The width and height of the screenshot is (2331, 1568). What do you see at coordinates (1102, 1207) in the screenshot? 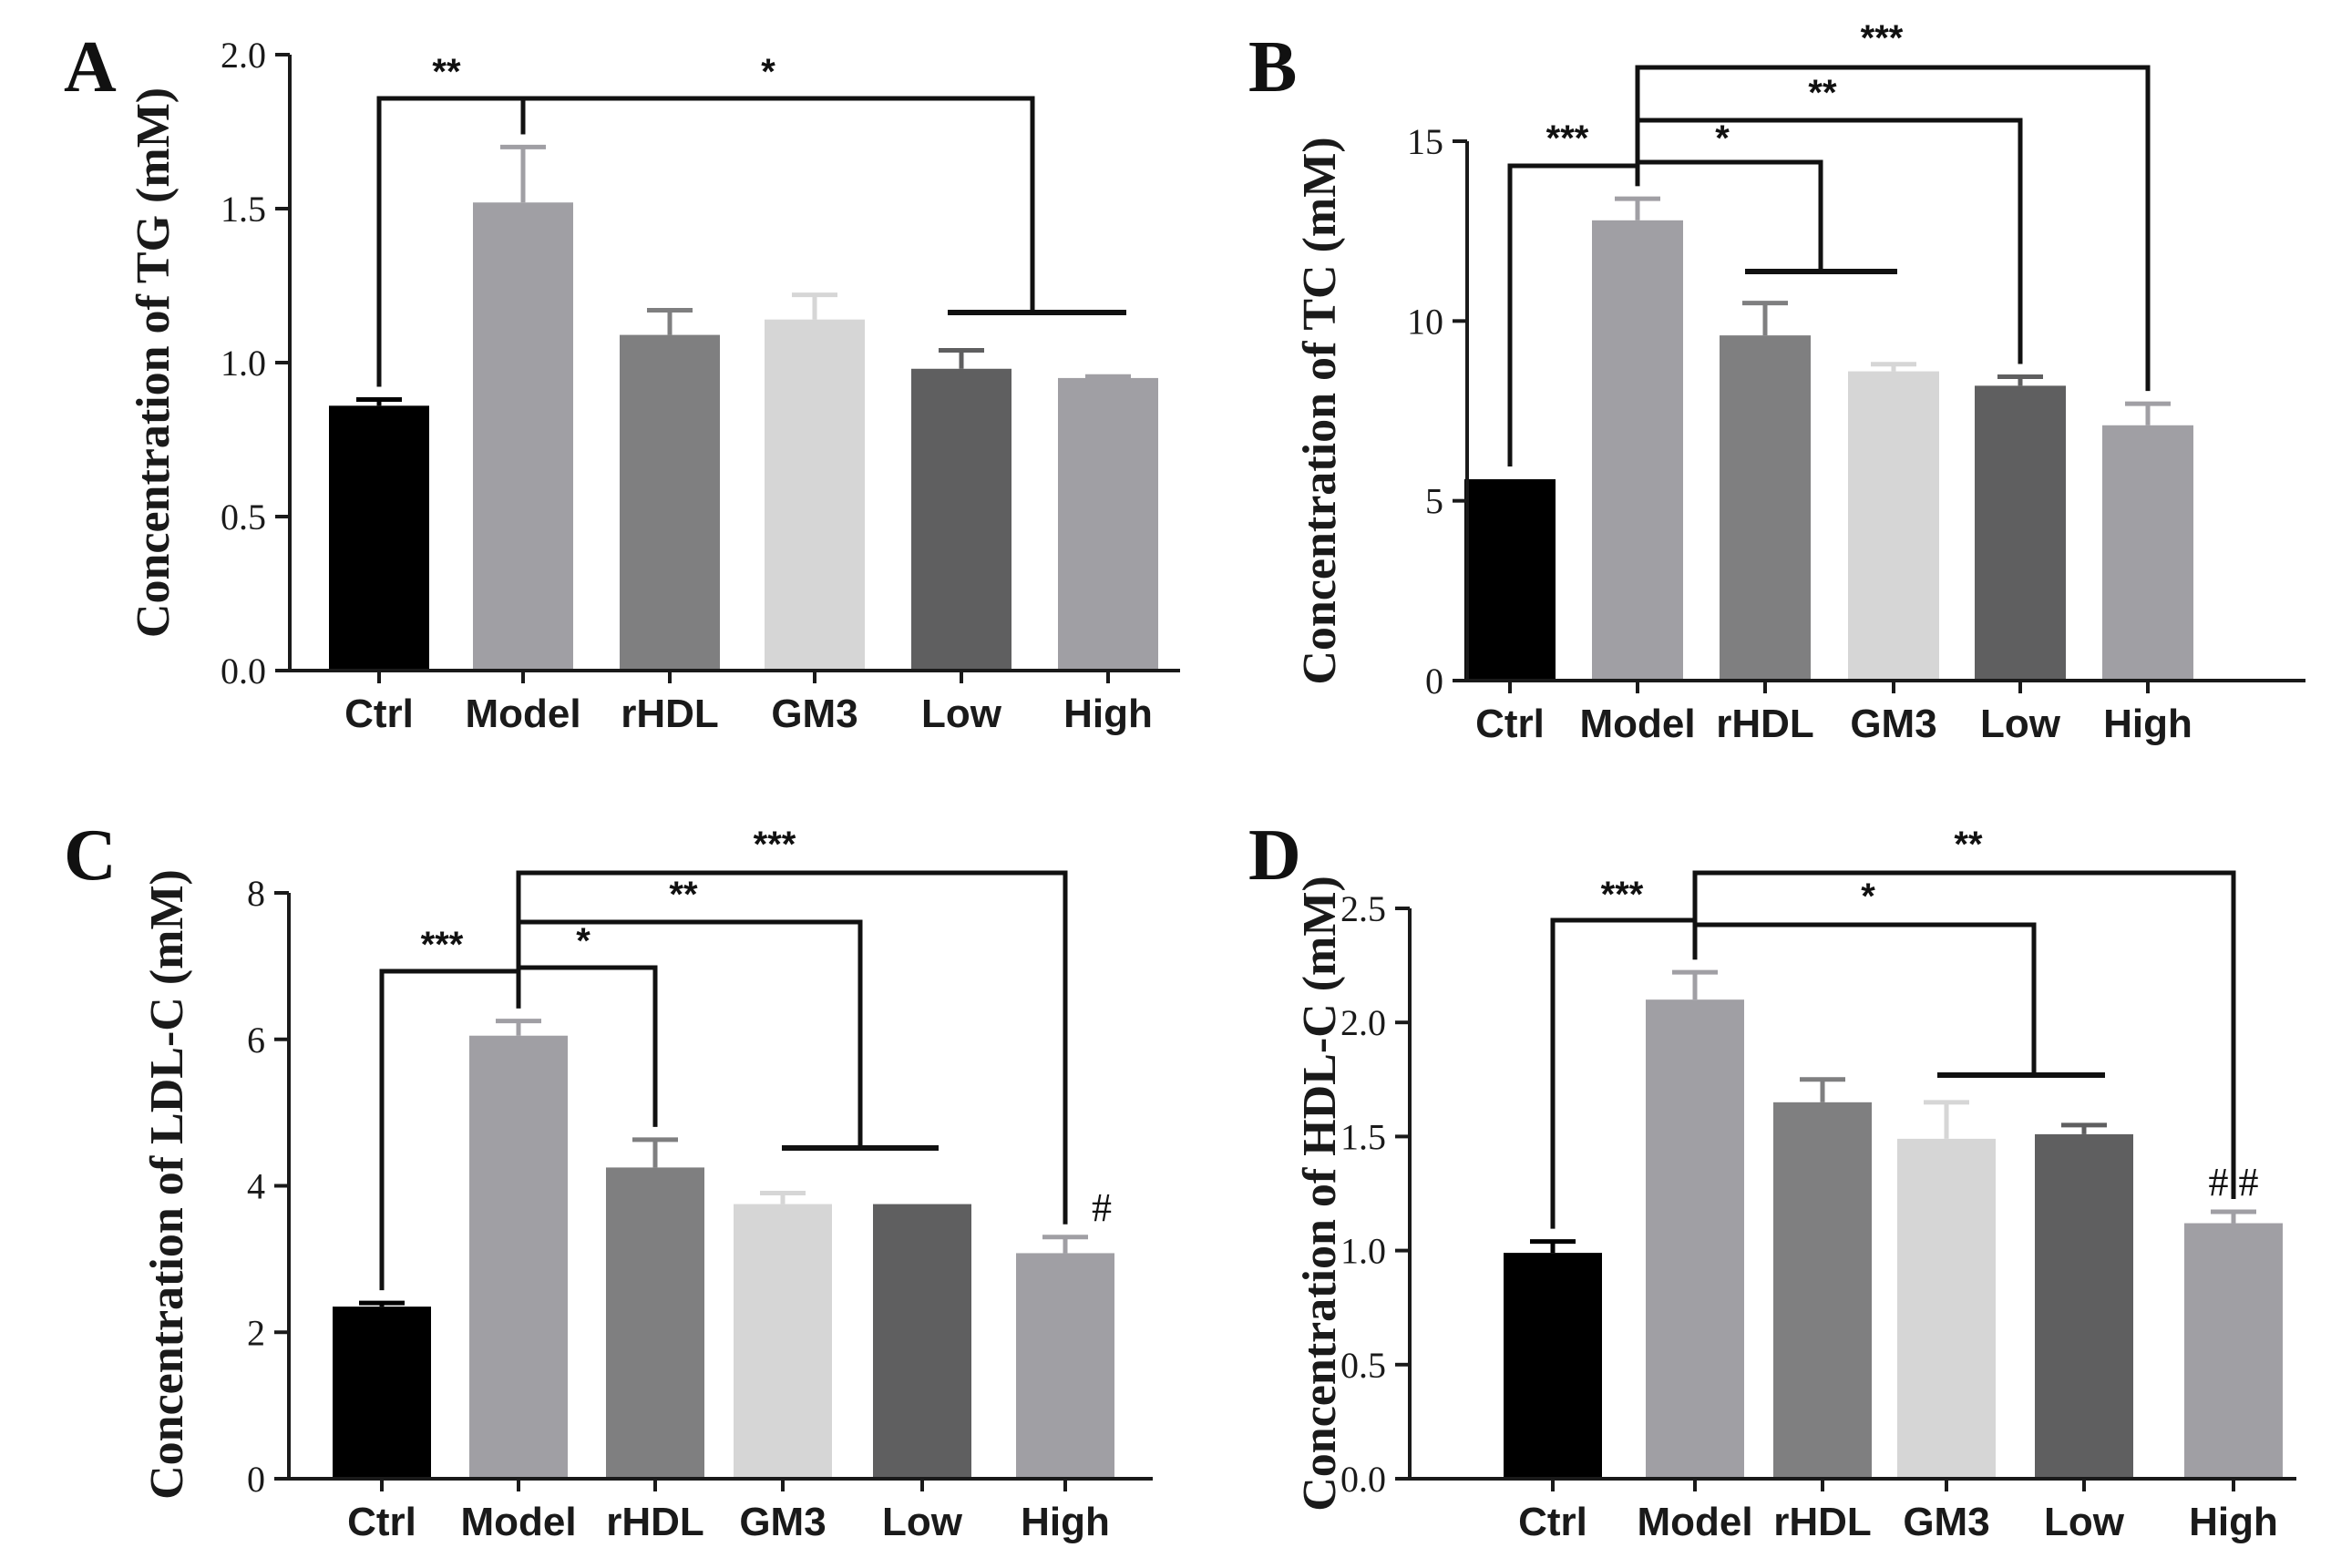
I see `hash-marker: #` at bounding box center [1102, 1207].